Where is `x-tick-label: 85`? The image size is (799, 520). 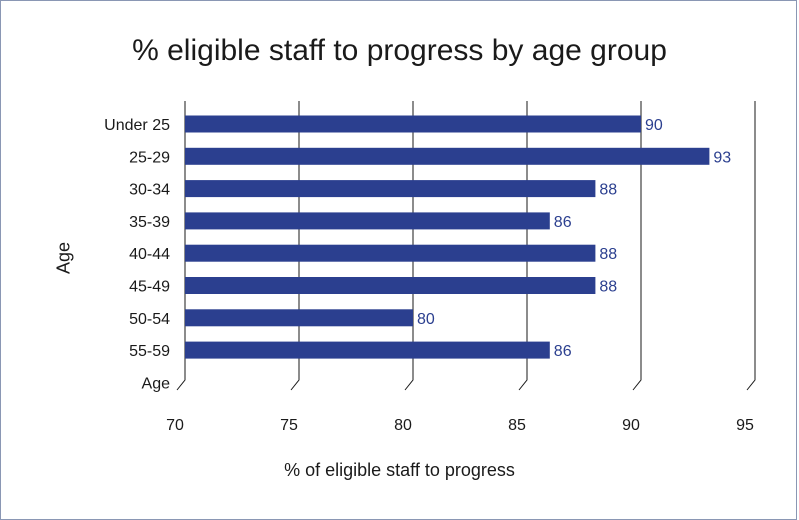
x-tick-label: 85 is located at coordinates (517, 425).